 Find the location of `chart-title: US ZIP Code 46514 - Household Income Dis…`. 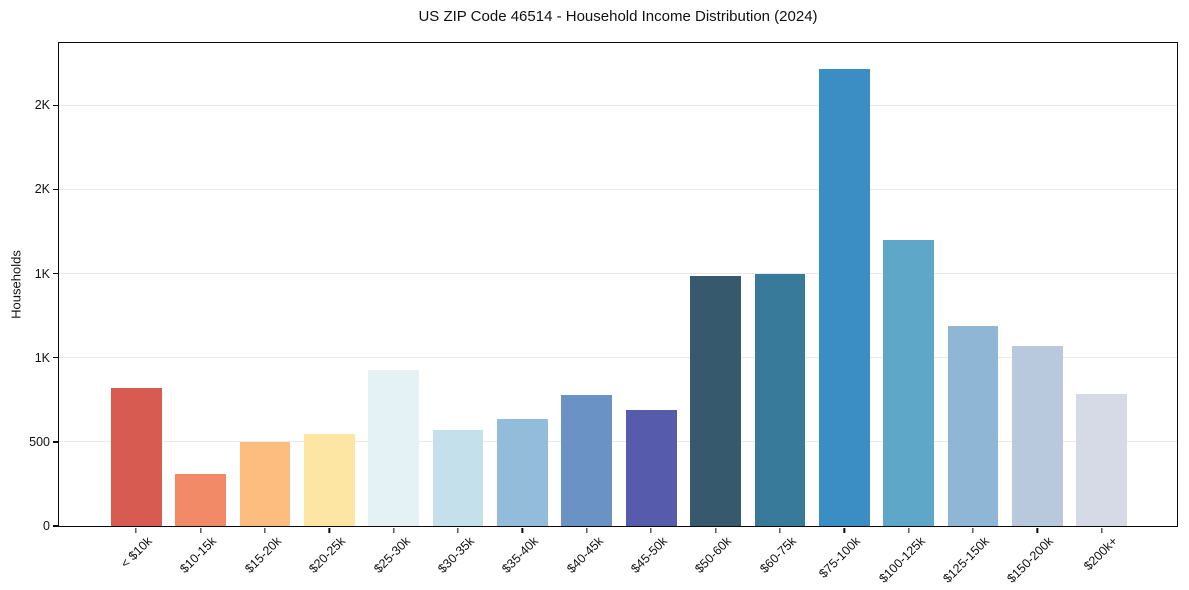

chart-title: US ZIP Code 46514 - Household Income Dis… is located at coordinates (618, 16).